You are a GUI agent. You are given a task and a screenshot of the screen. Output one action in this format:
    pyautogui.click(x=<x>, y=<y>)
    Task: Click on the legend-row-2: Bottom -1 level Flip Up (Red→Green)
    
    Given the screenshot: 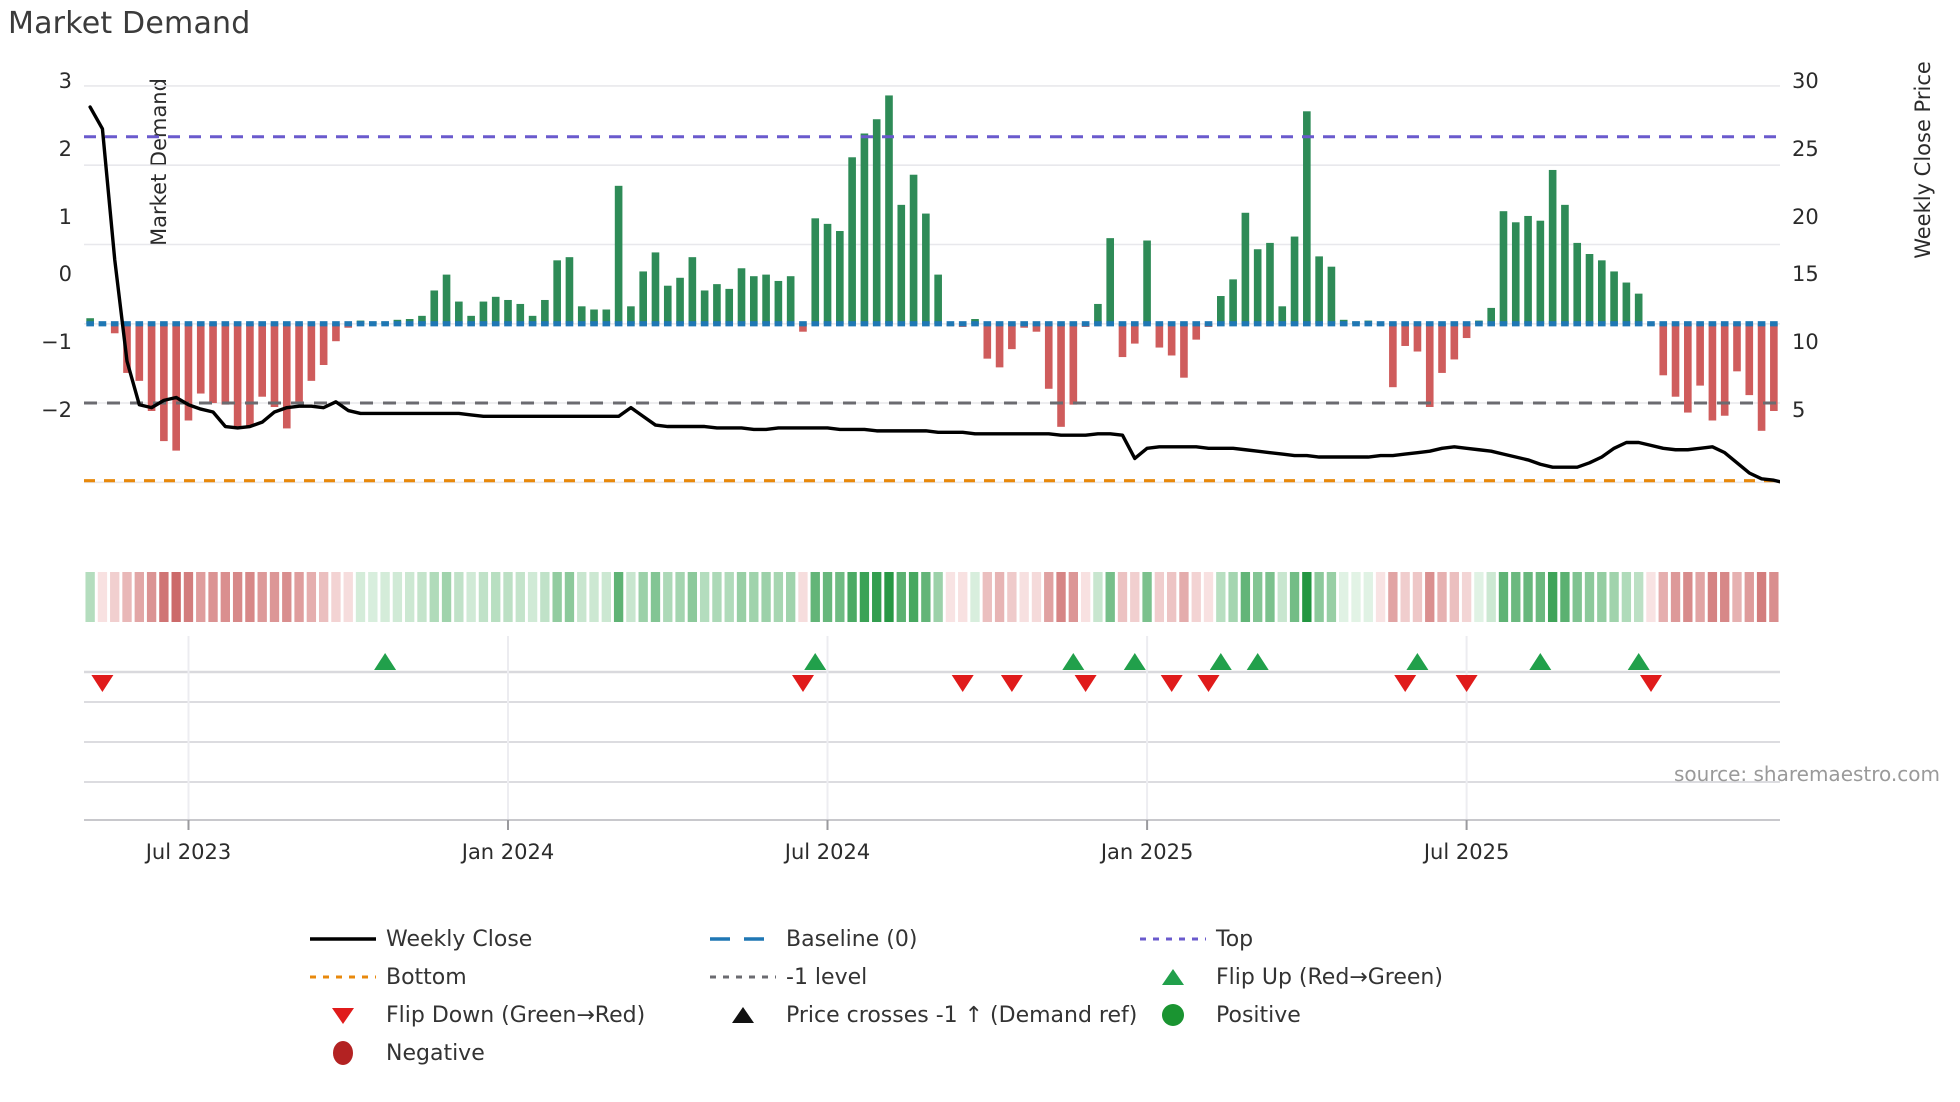 What is the action you would take?
    pyautogui.click(x=1000, y=977)
    